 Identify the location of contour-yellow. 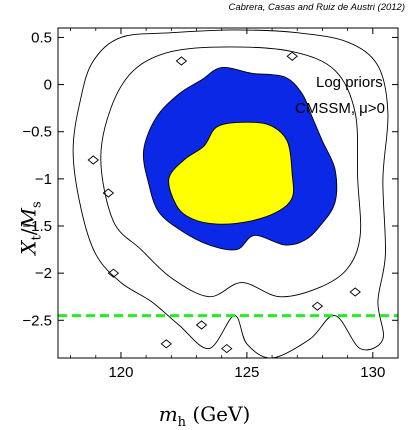
(231, 173).